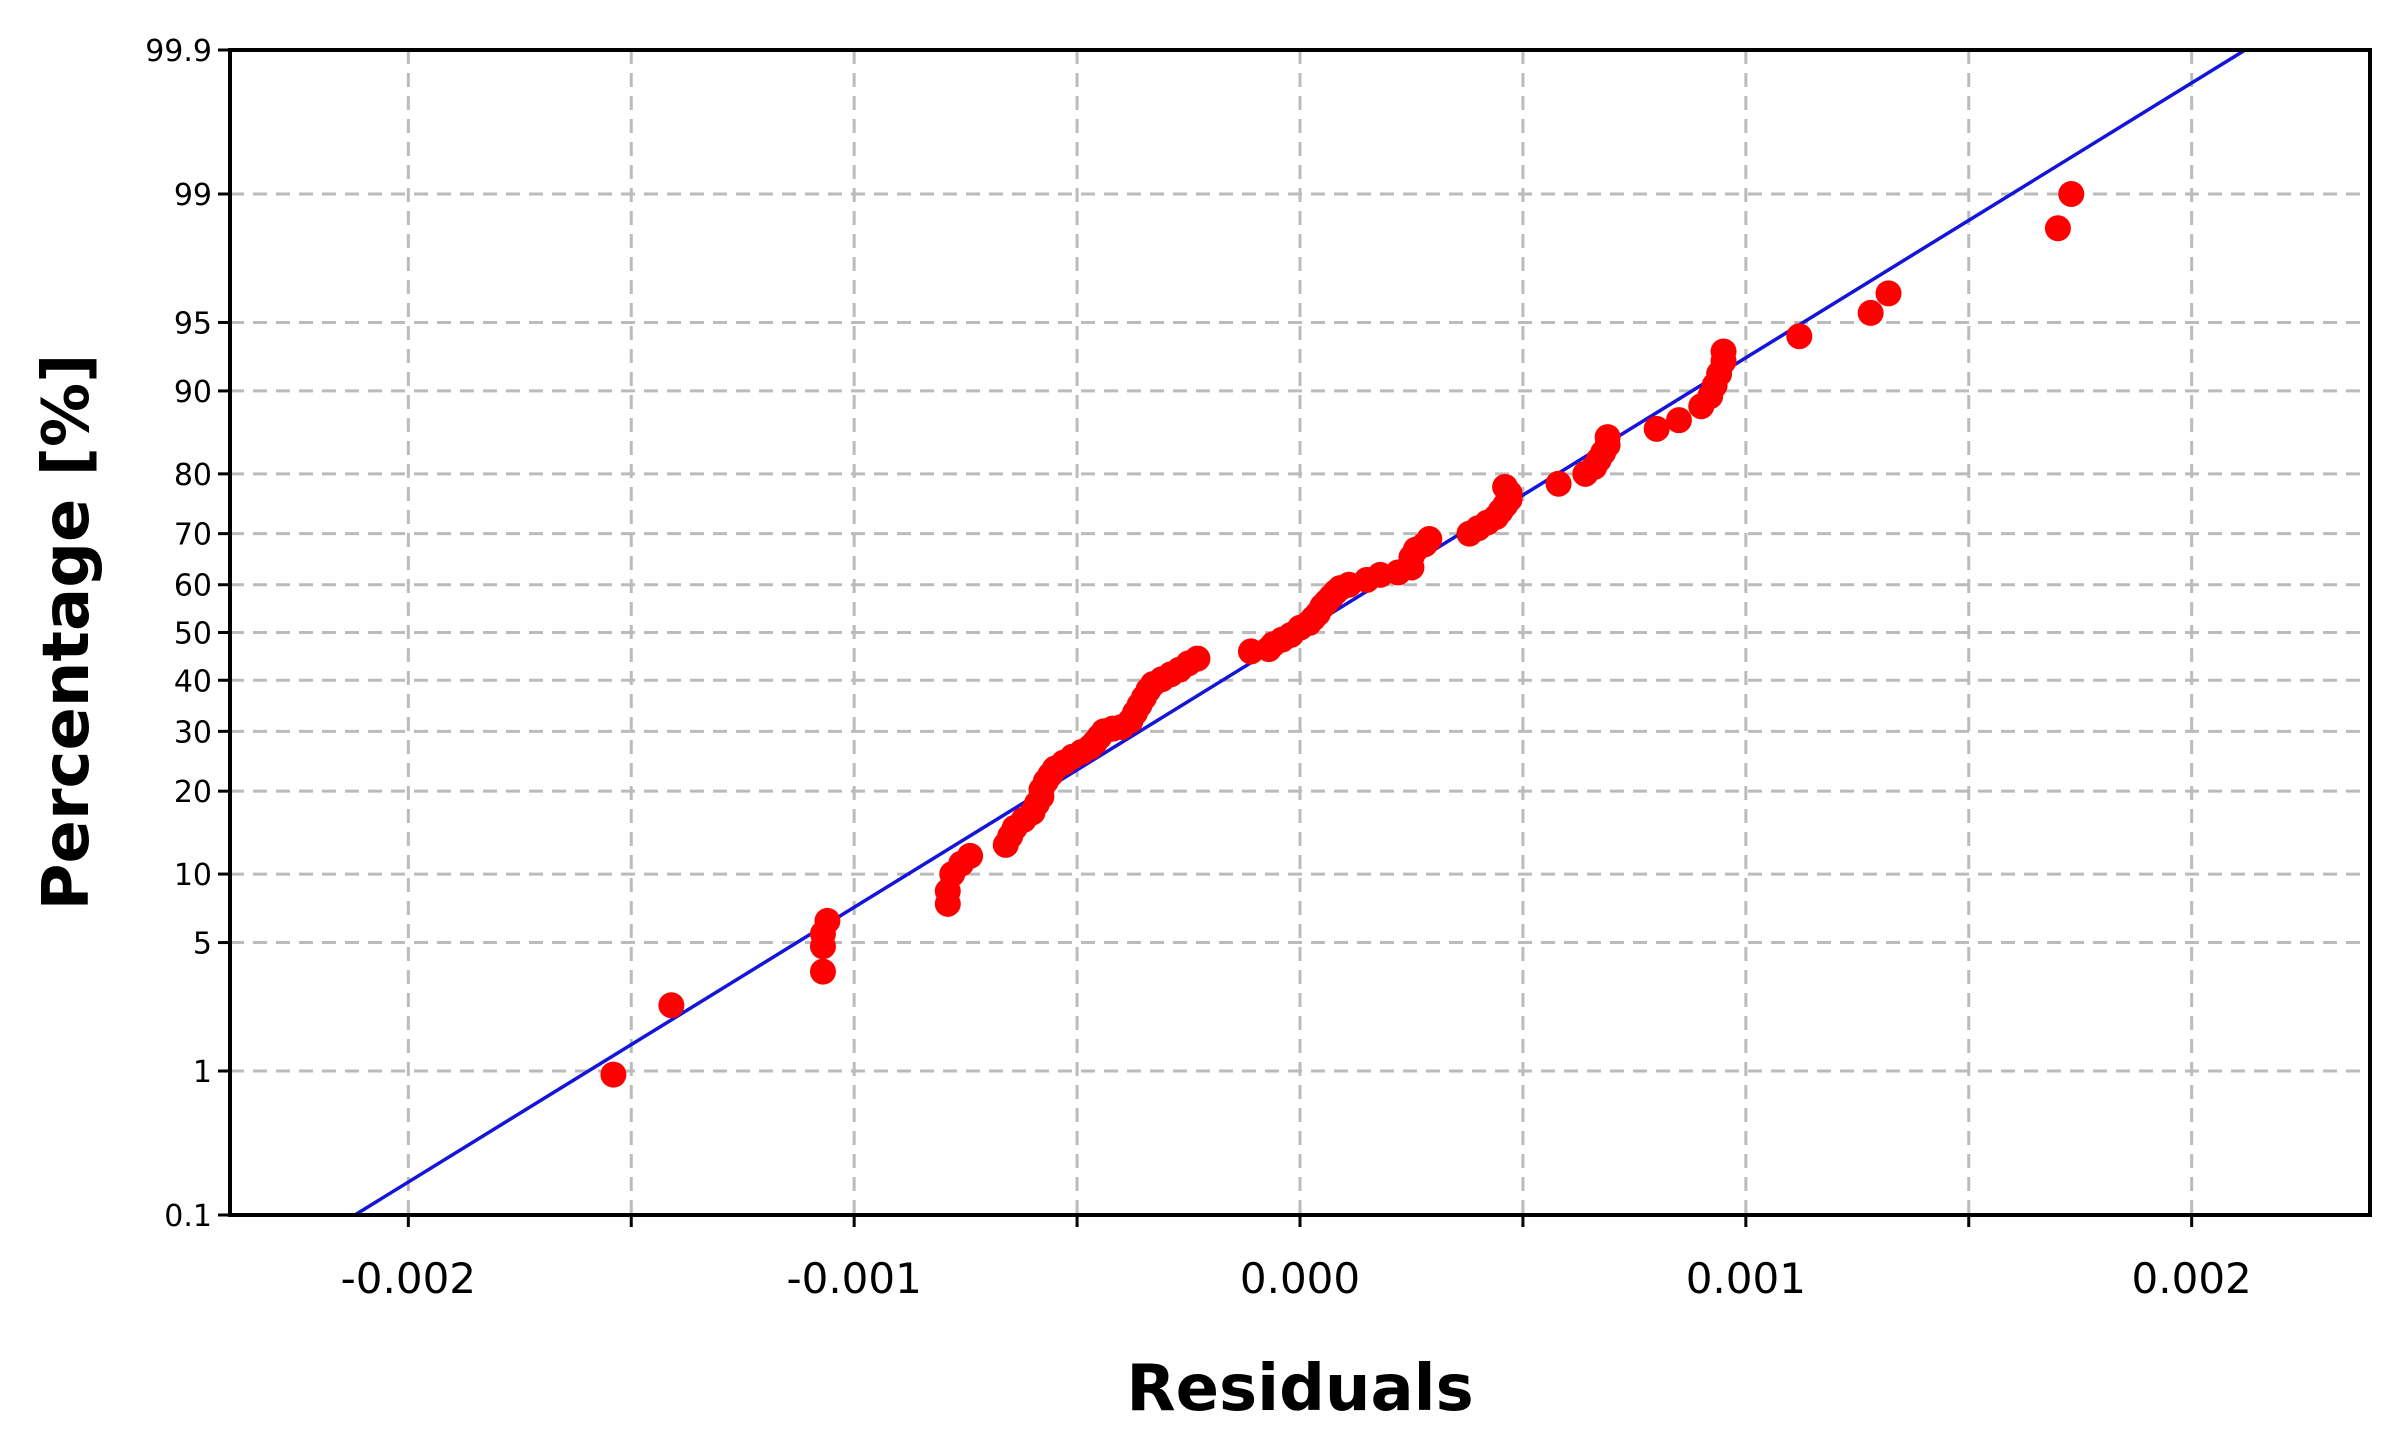 The width and height of the screenshot is (2397, 1433). What do you see at coordinates (408, 1278) in the screenshot?
I see `x-tick-label: -0.002` at bounding box center [408, 1278].